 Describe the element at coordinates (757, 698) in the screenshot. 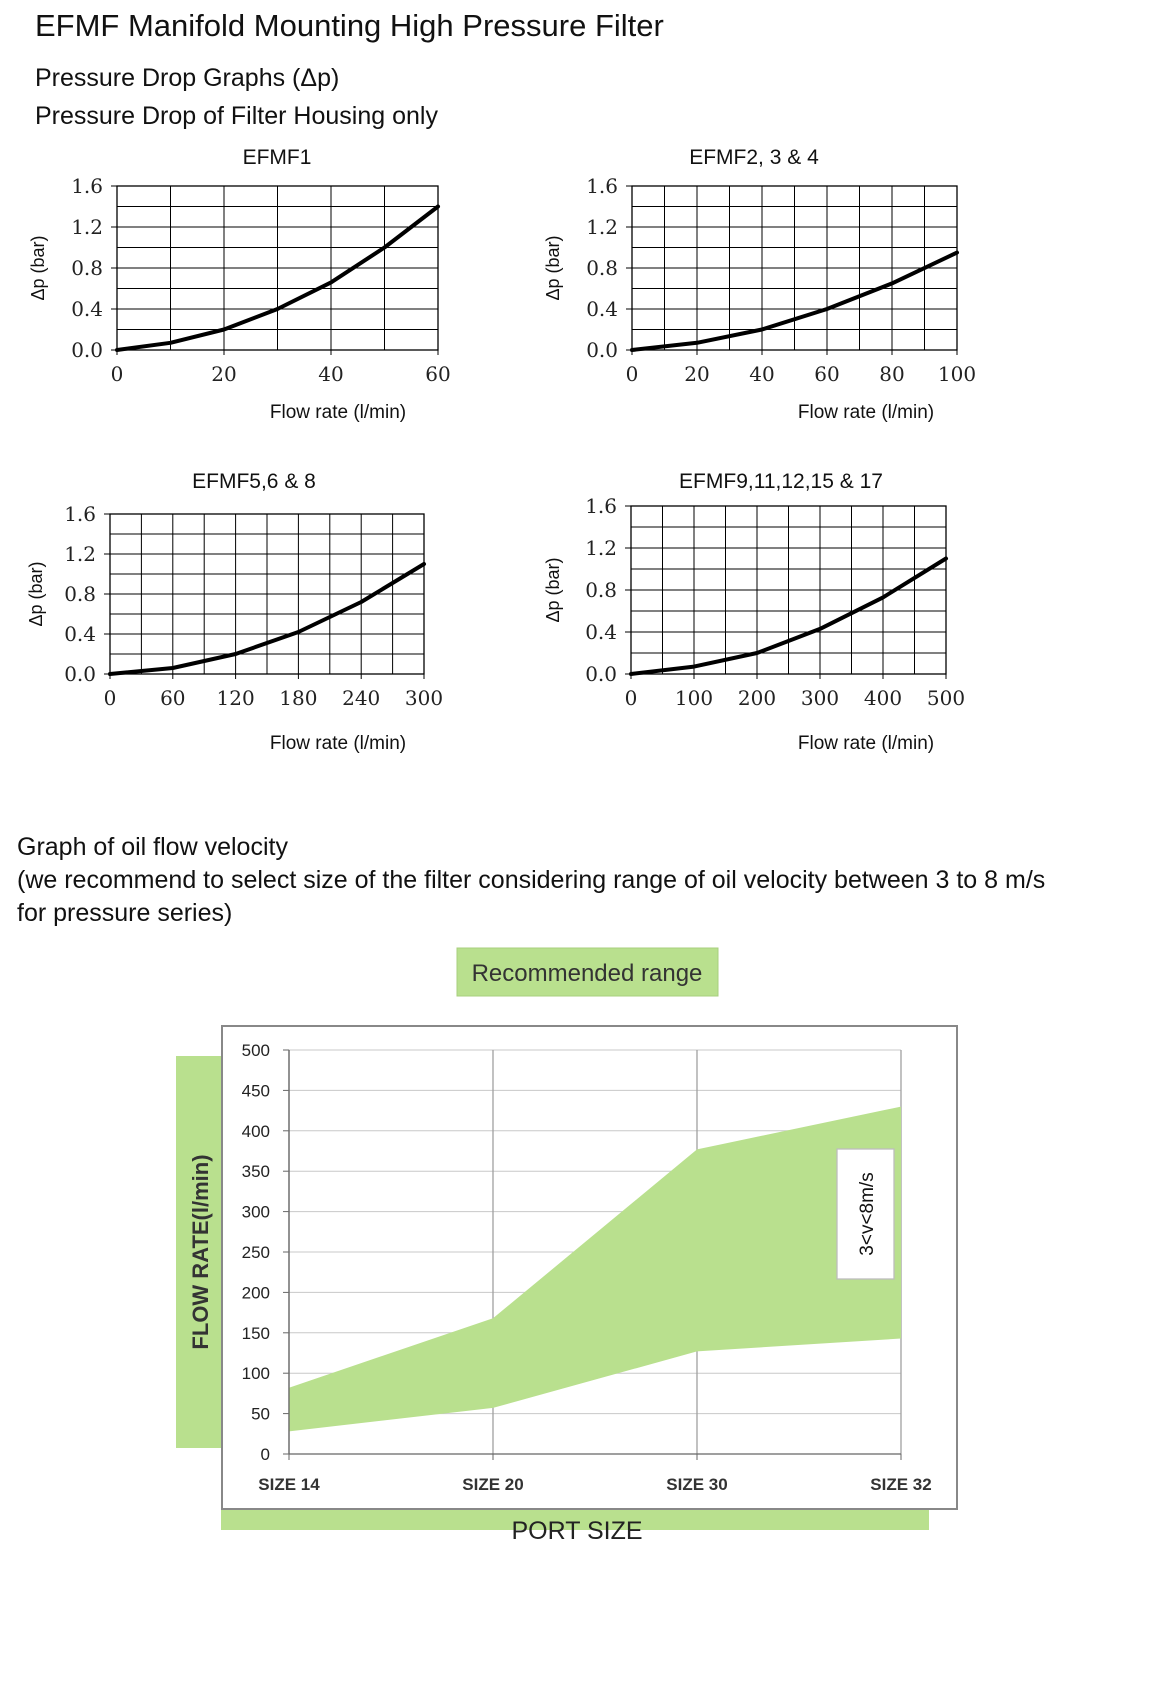

I see `x-tick-label: 200` at that location.